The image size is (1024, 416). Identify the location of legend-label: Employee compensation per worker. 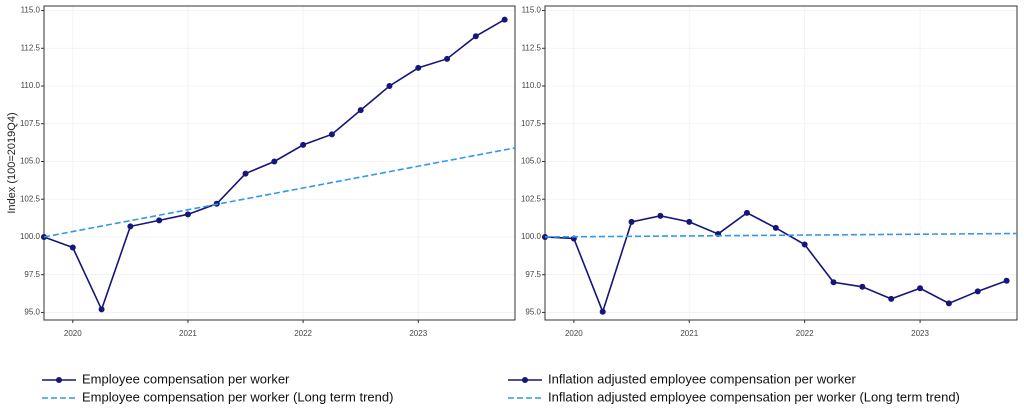
(186, 378).